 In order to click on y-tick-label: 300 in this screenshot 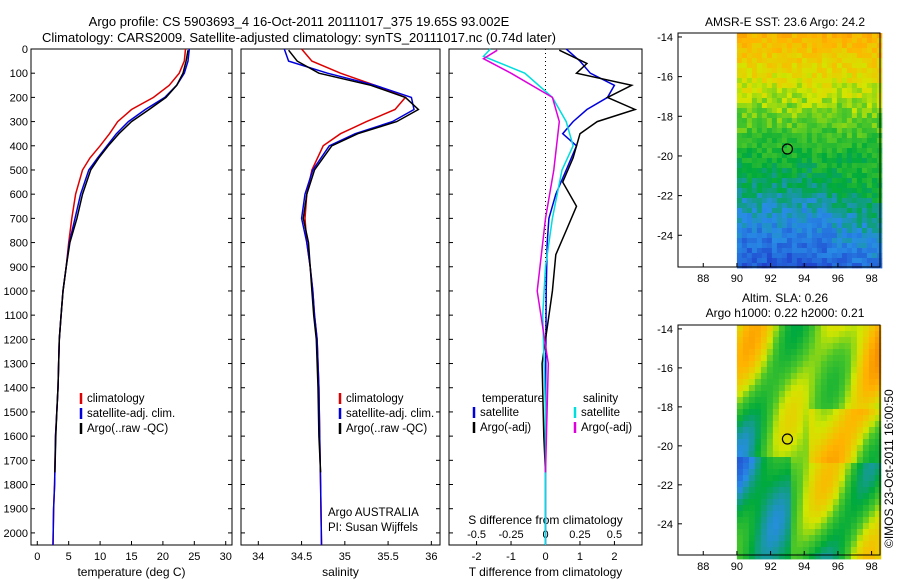, I will do `click(19, 123)`.